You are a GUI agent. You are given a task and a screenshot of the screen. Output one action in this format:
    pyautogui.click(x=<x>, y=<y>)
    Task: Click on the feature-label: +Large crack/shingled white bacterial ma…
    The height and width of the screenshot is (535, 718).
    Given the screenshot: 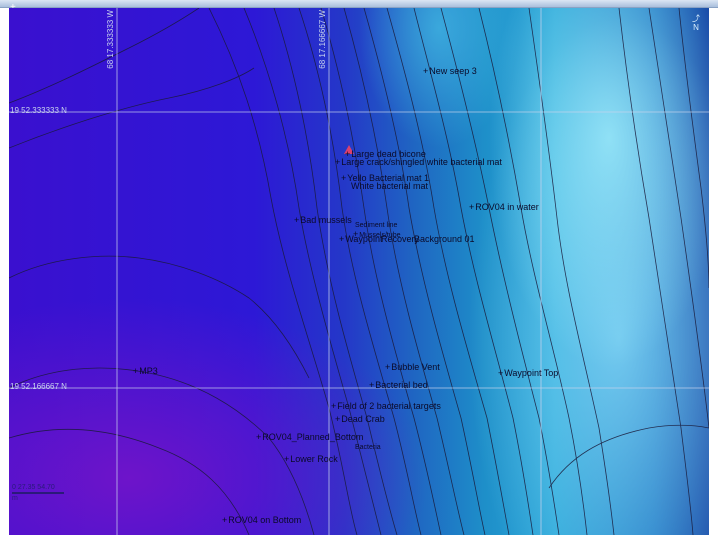 What is the action you would take?
    pyautogui.click(x=418, y=162)
    